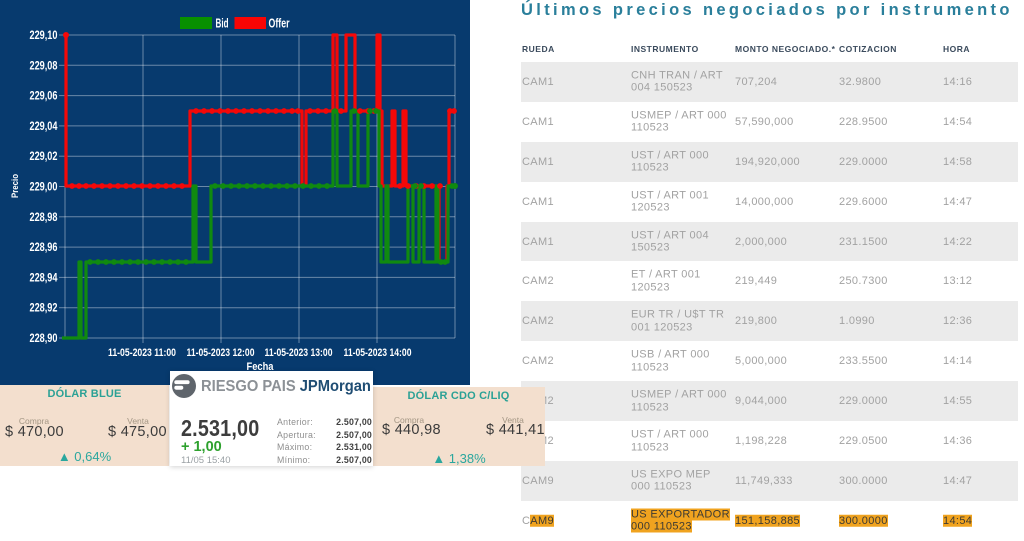 This screenshot has width=1024, height=541. Describe the element at coordinates (44, 218) in the screenshot. I see `svg-text: 228,98` at that location.